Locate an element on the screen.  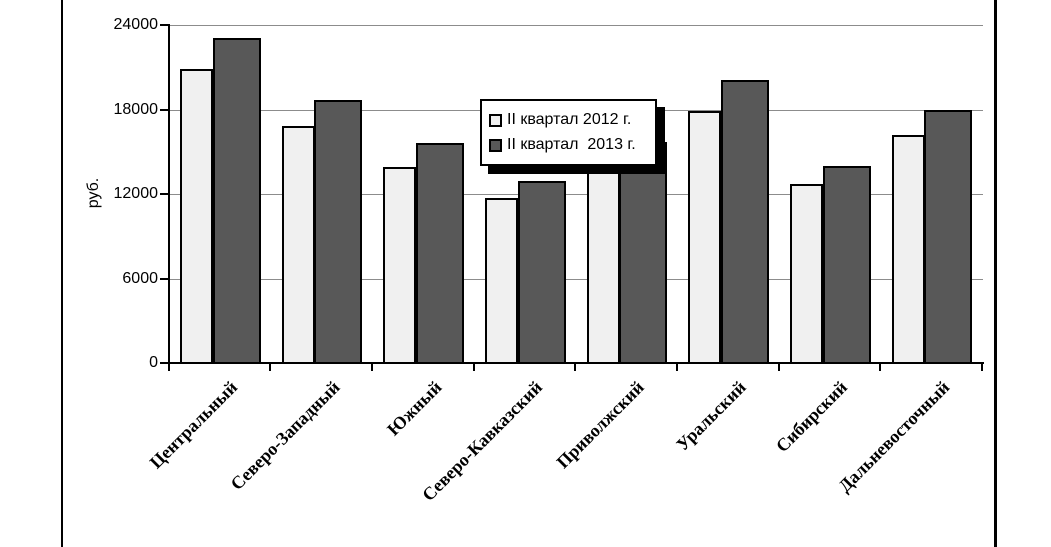
left-frame-line is located at coordinates (62, 273).